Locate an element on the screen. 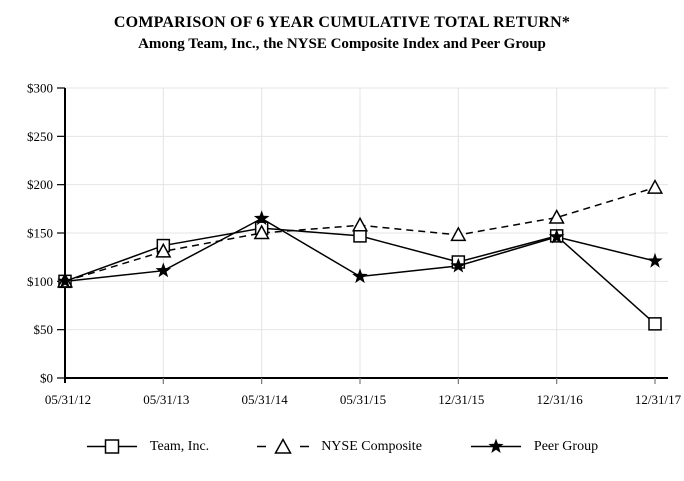 This screenshot has width=684, height=481. x-tick-label: 05/31/15 is located at coordinates (363, 399).